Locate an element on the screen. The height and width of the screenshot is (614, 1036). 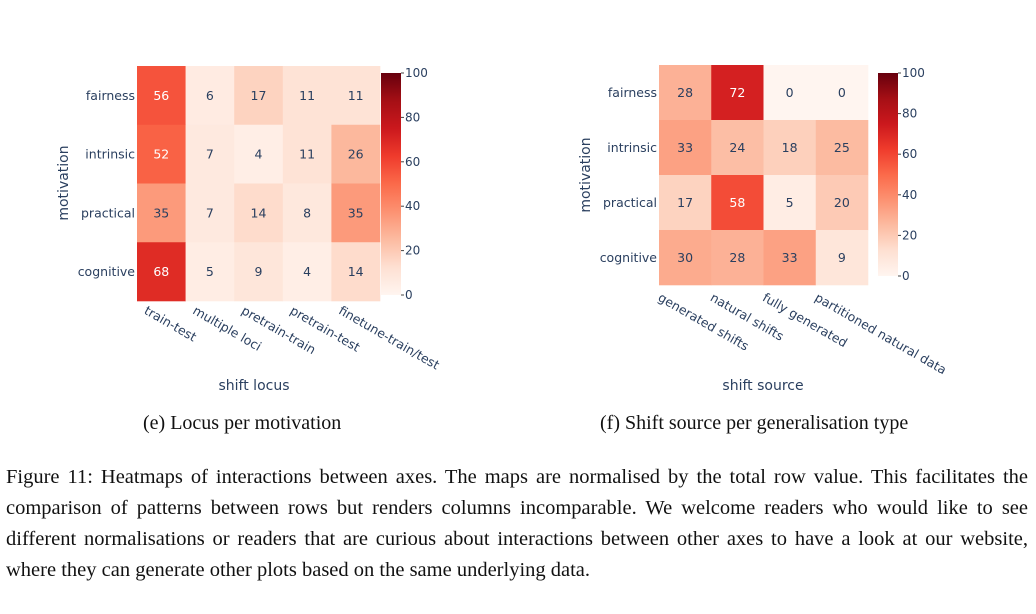
cell-value-label: 72 is located at coordinates (737, 92).